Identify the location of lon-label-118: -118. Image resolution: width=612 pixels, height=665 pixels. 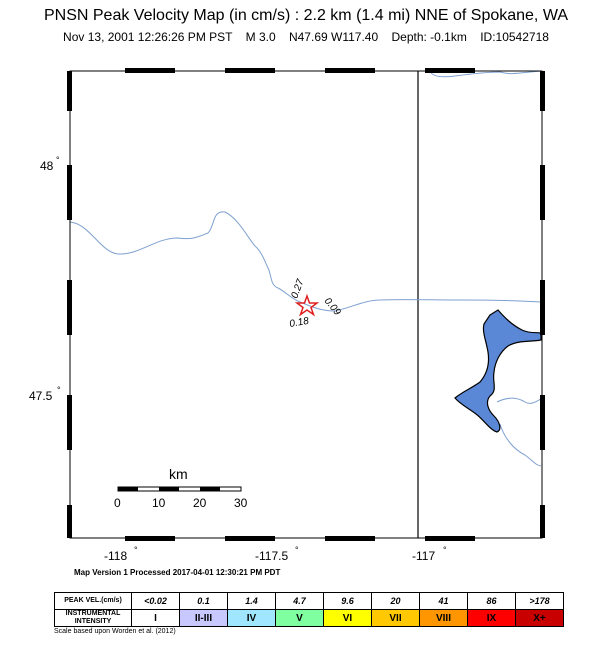
(115, 556).